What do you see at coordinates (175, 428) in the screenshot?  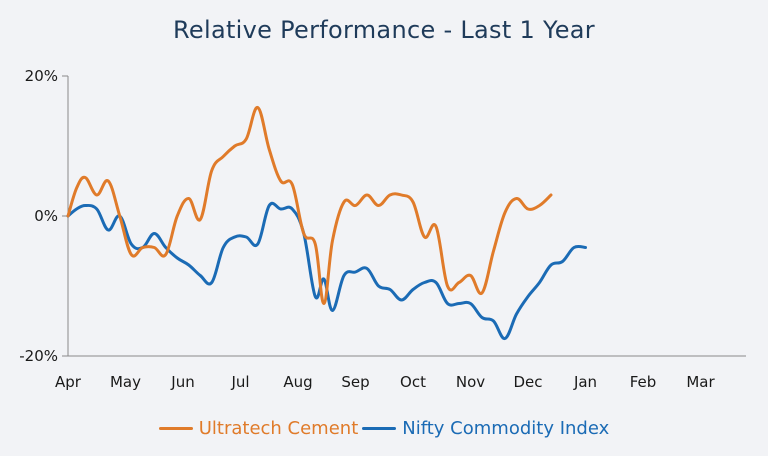 I see `legend-swatch-ultratech` at bounding box center [175, 428].